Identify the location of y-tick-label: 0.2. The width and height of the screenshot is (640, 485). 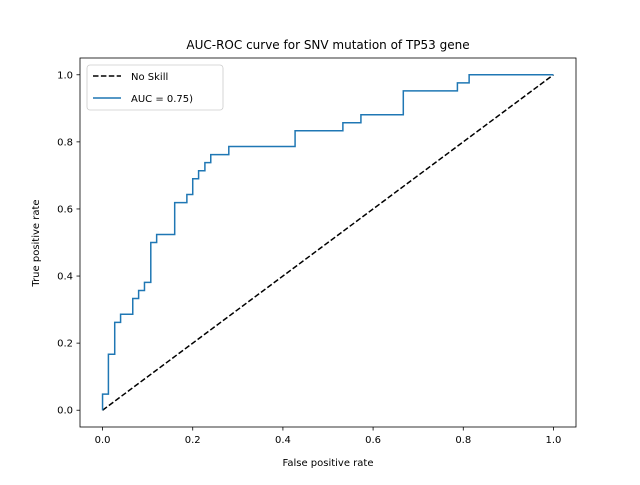
(65, 344).